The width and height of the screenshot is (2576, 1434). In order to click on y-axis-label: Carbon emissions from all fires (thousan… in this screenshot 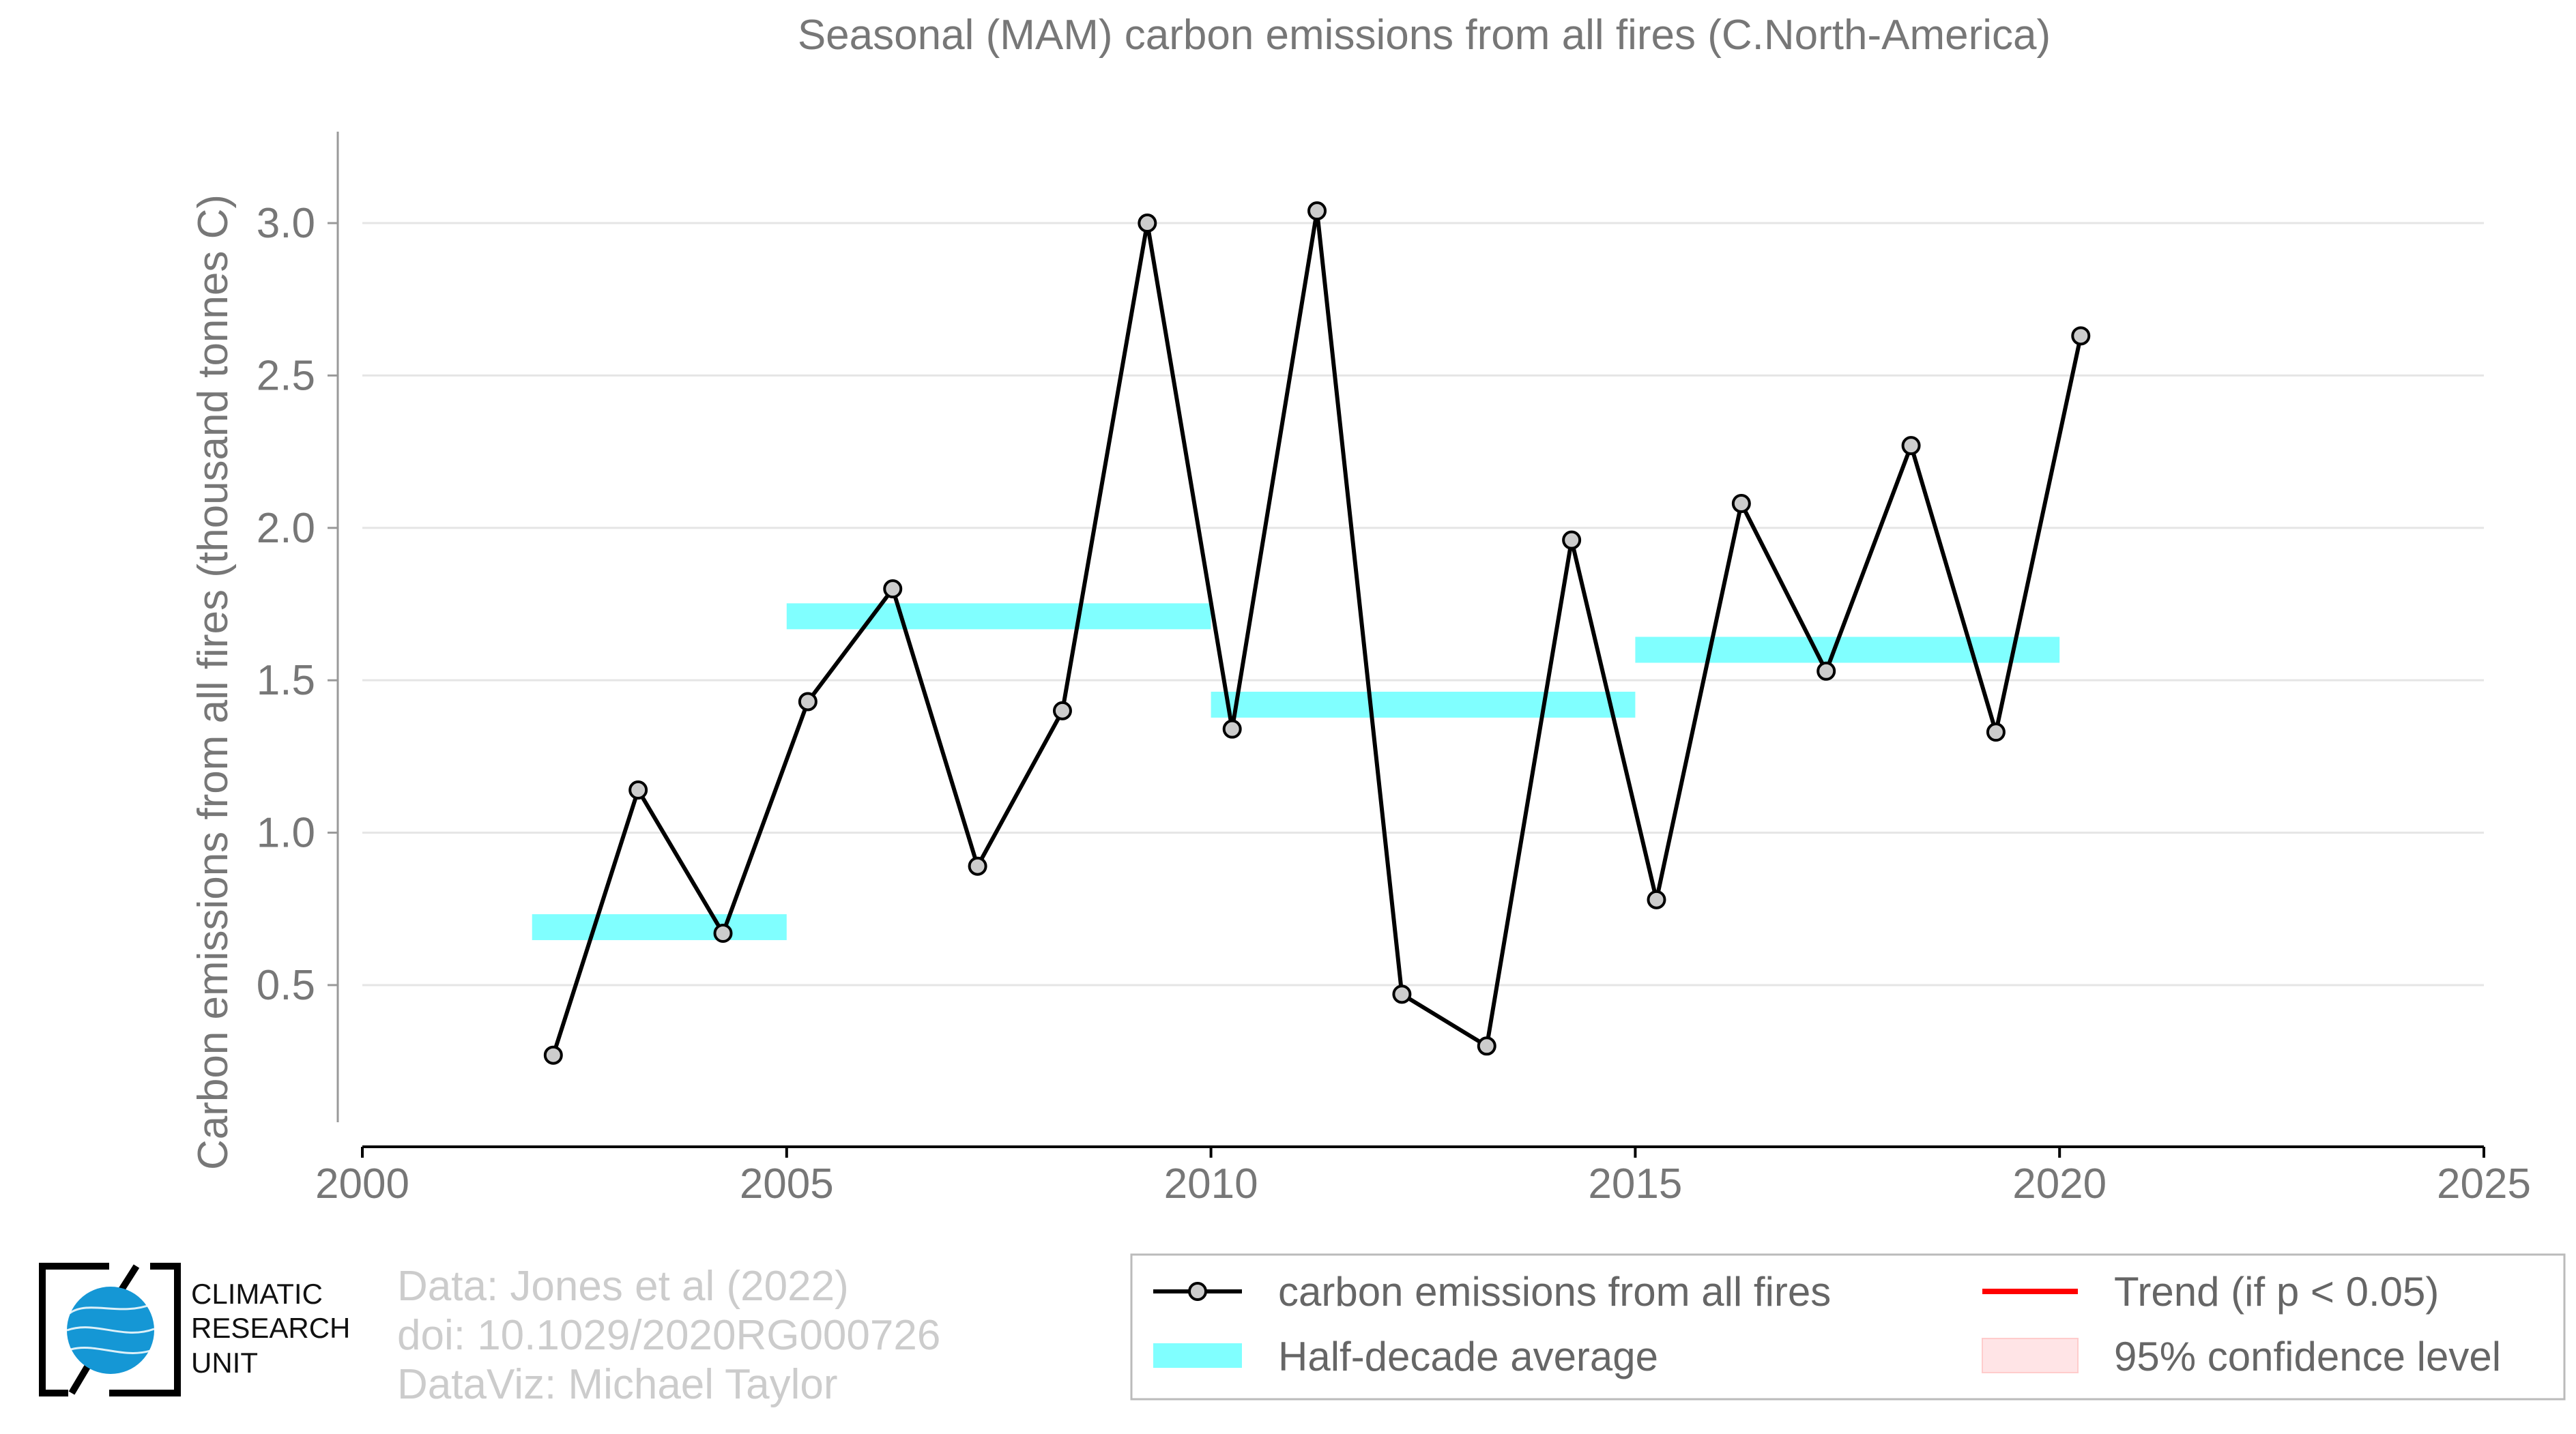, I will do `click(213, 682)`.